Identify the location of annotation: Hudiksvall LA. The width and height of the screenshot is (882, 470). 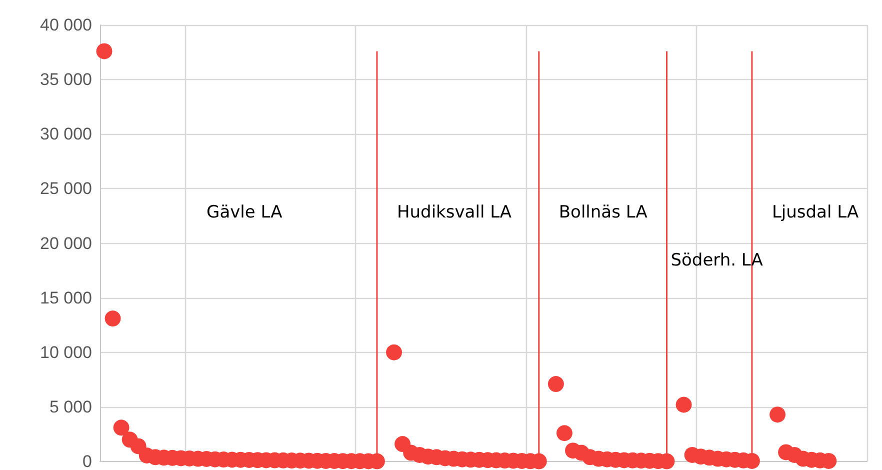
(454, 212).